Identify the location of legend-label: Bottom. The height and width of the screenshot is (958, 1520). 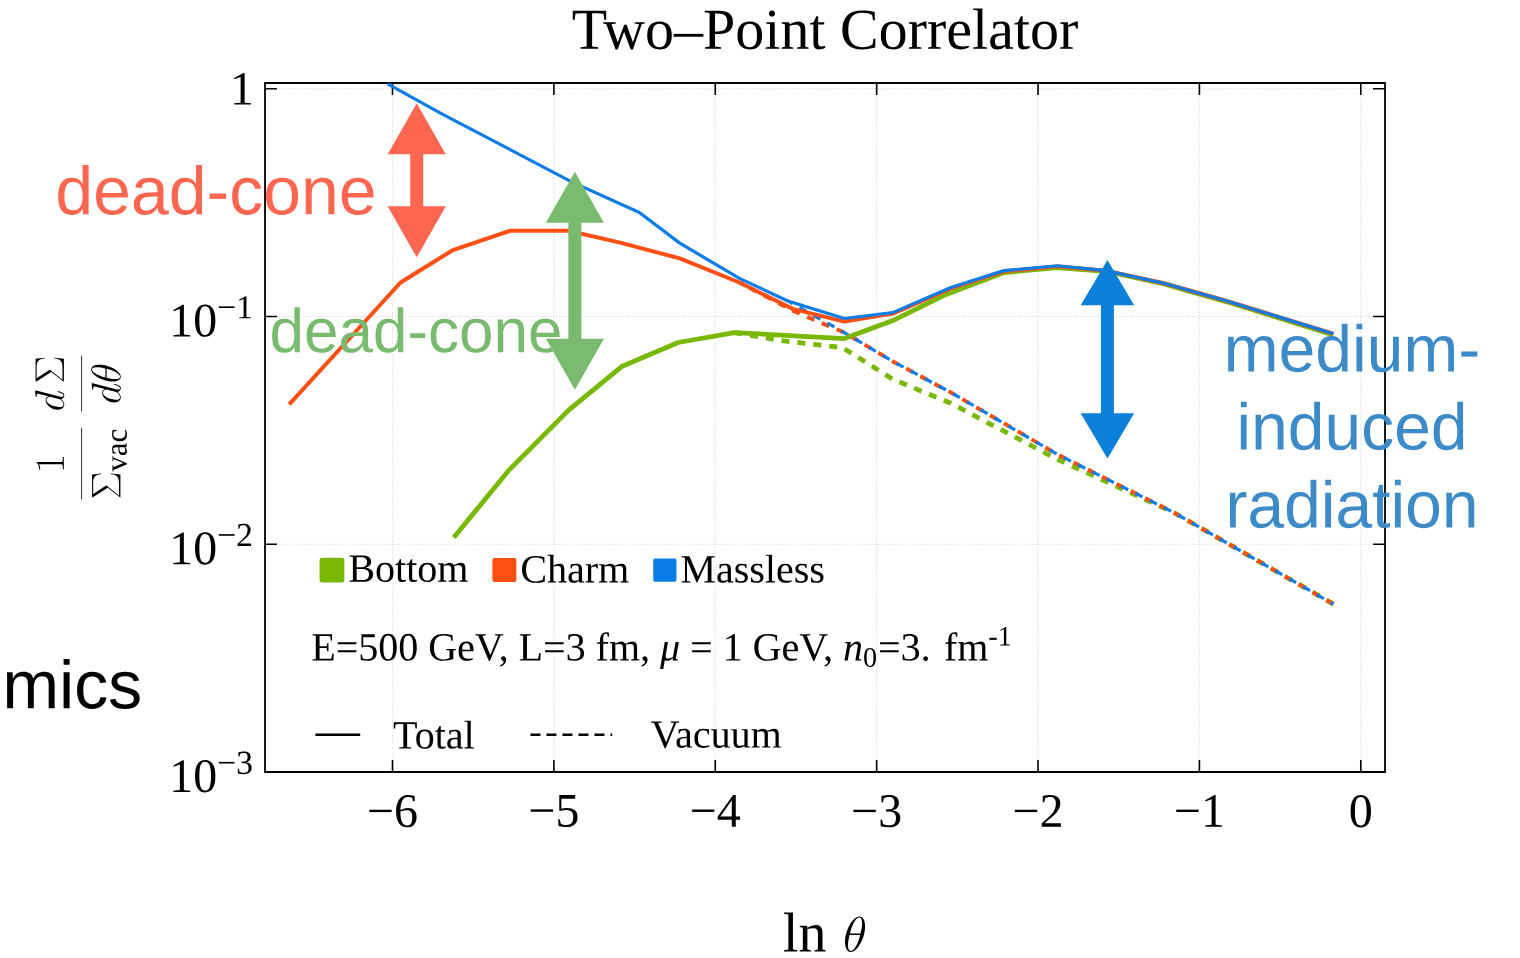
(408, 569).